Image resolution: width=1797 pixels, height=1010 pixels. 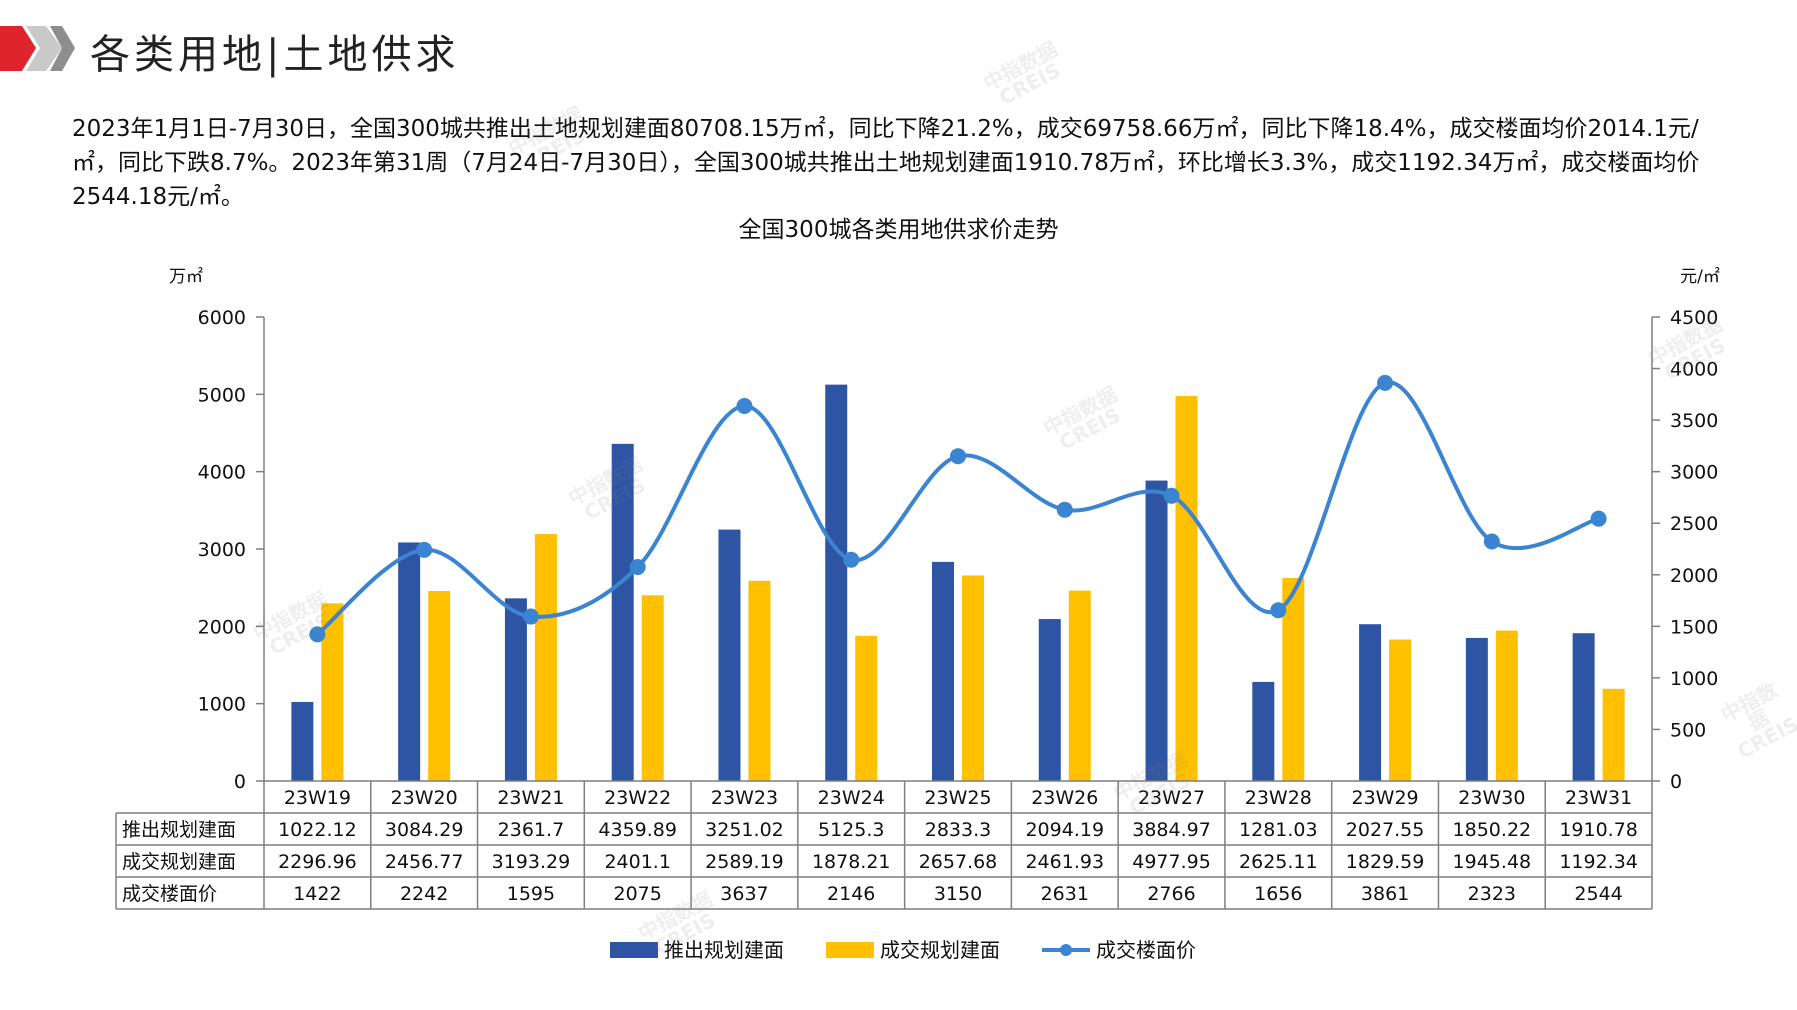 I want to click on x-tick-label: 23W22, so click(x=637, y=798).